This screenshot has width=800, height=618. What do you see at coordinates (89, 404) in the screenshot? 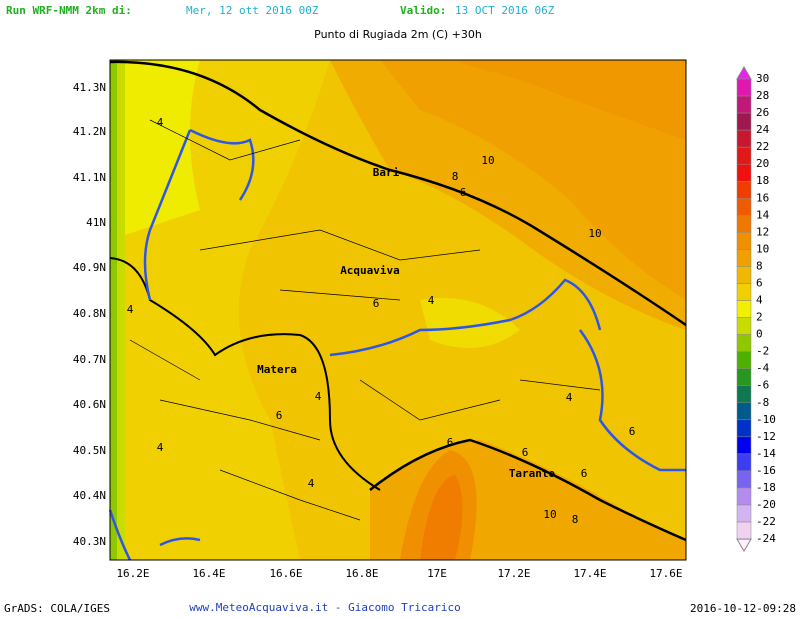
I see `lat-label: 40.6N` at bounding box center [89, 404].